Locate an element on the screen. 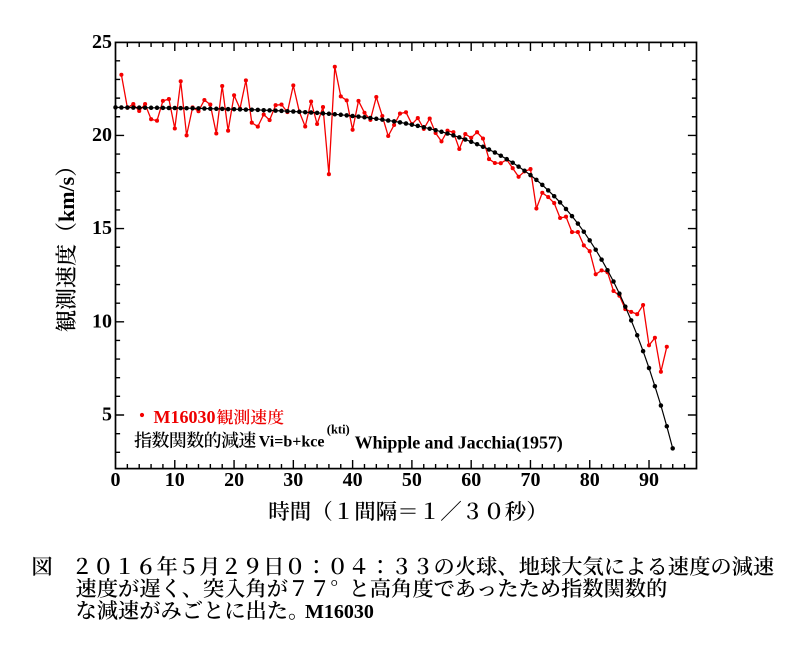 The image size is (800, 649). svg-text: Whipple and Jacchia(1957) is located at coordinates (459, 443).